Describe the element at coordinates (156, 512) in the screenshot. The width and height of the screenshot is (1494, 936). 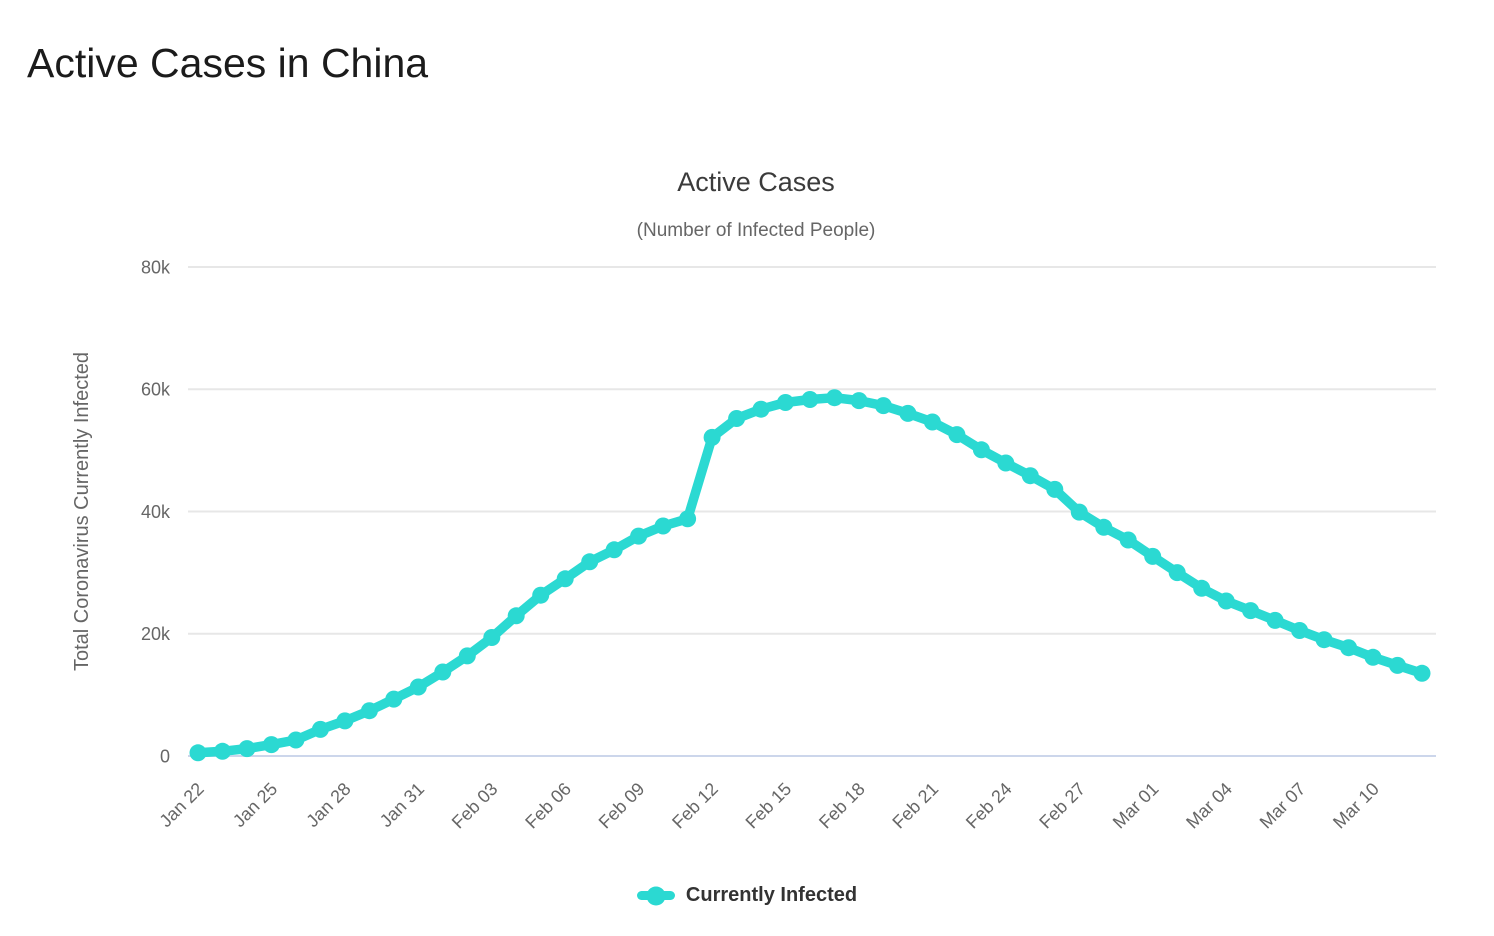
I see `y-tick-label: 40k` at that location.